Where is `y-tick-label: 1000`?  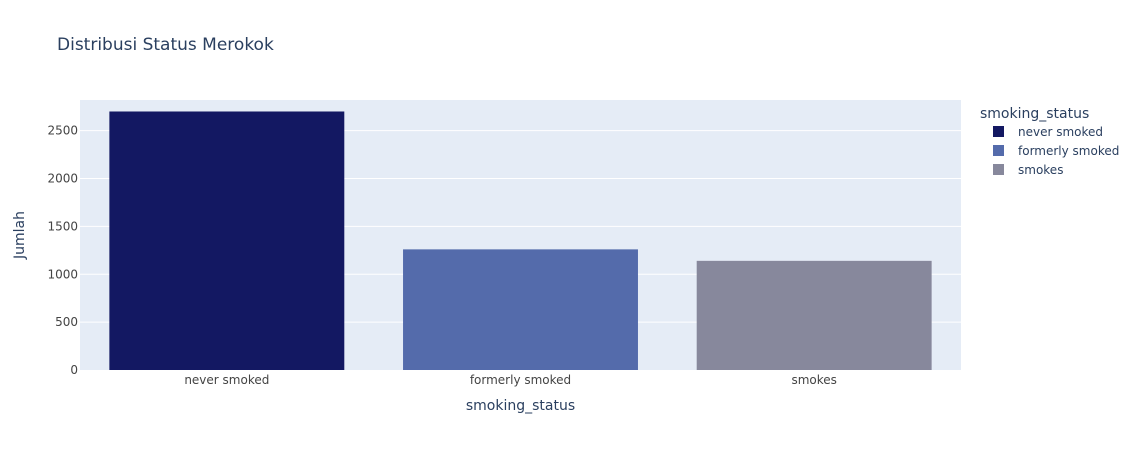 y-tick-label: 1000 is located at coordinates (62, 274).